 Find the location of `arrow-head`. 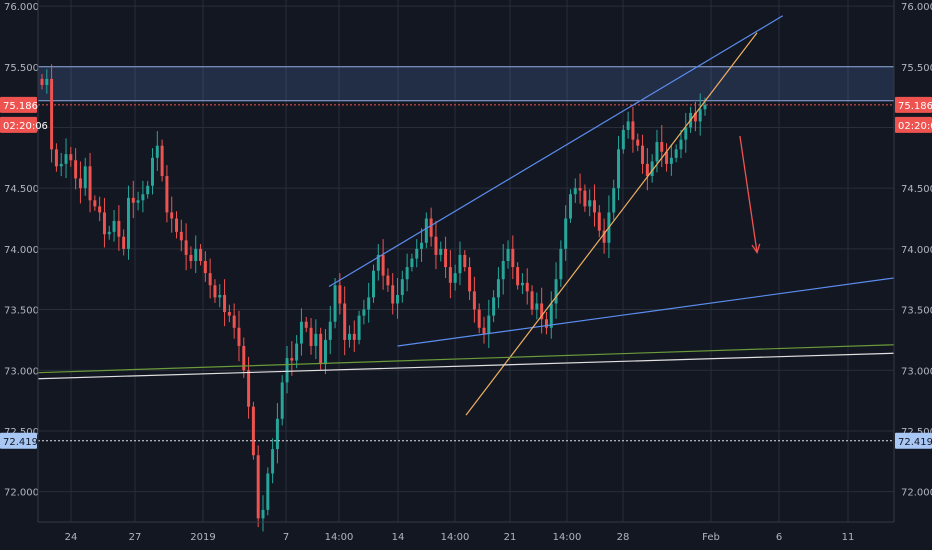

arrow-head is located at coordinates (756, 248).